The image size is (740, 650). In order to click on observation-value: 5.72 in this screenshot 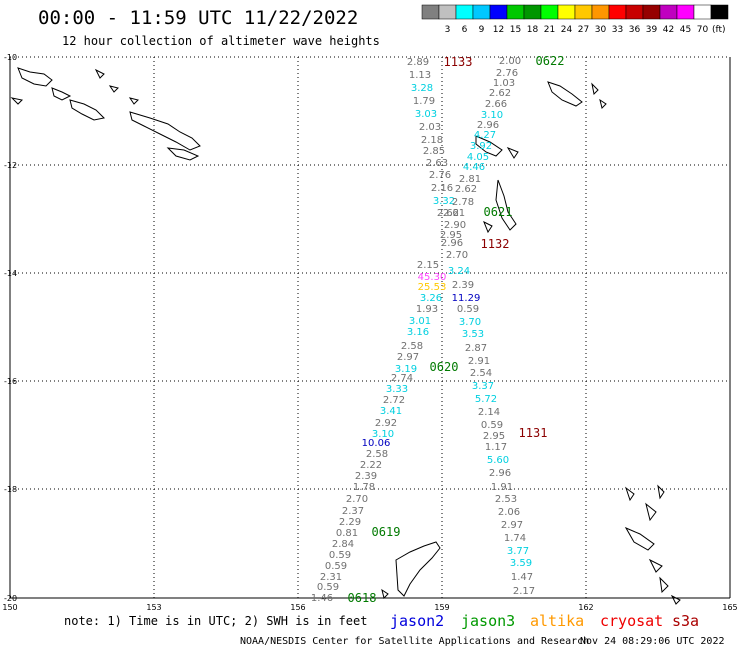, I will do `click(486, 399)`.